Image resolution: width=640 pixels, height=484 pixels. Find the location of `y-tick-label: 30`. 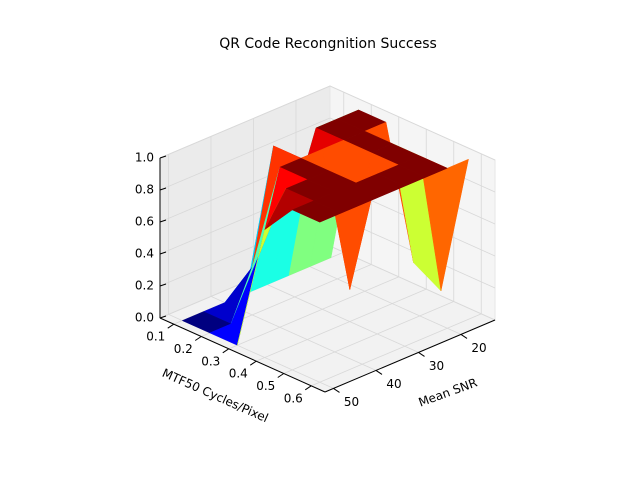

y-tick-label: 30 is located at coordinates (436, 366).